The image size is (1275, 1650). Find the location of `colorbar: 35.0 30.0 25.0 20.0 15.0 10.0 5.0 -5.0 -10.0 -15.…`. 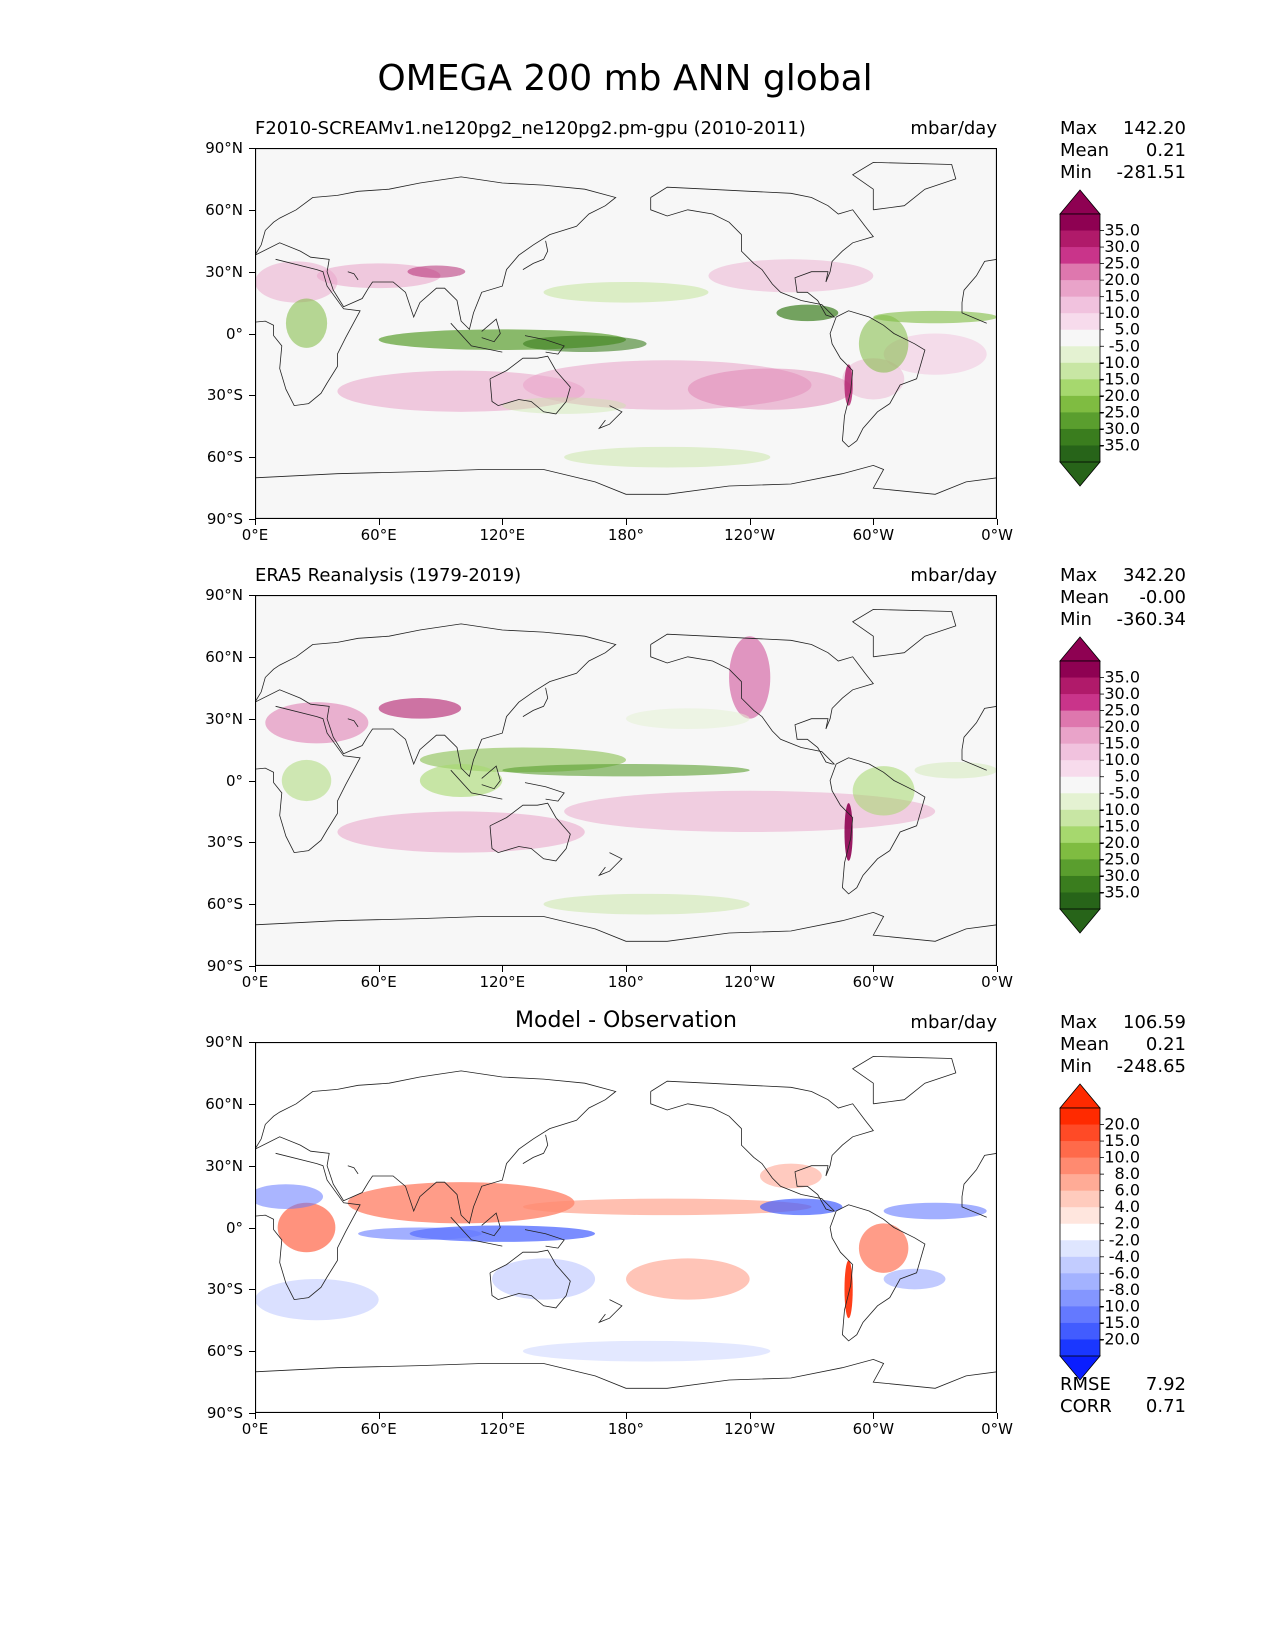

colorbar: 35.0 30.0 25.0 20.0 15.0 10.0 5.0 -5.0 -10.0 -15.… is located at coordinates (1113, 338).